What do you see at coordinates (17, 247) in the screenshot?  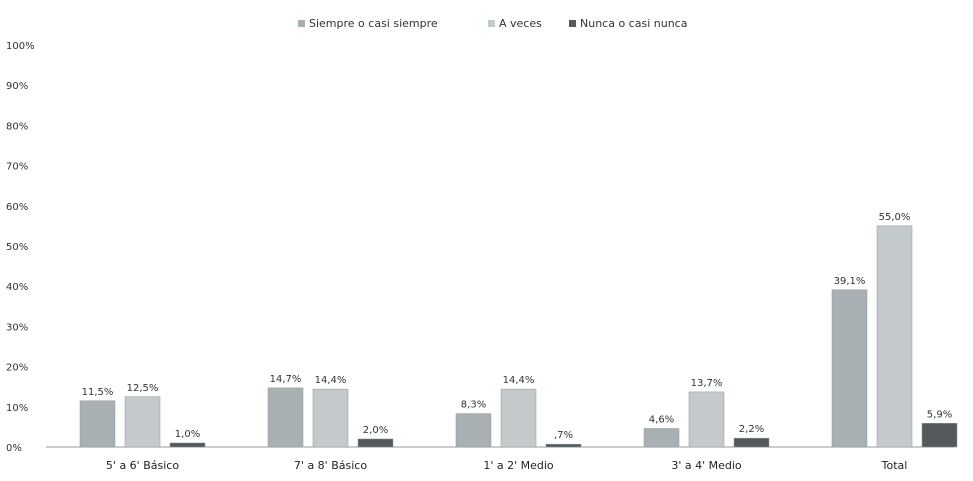 I see `y-tick-label: 50%` at bounding box center [17, 247].